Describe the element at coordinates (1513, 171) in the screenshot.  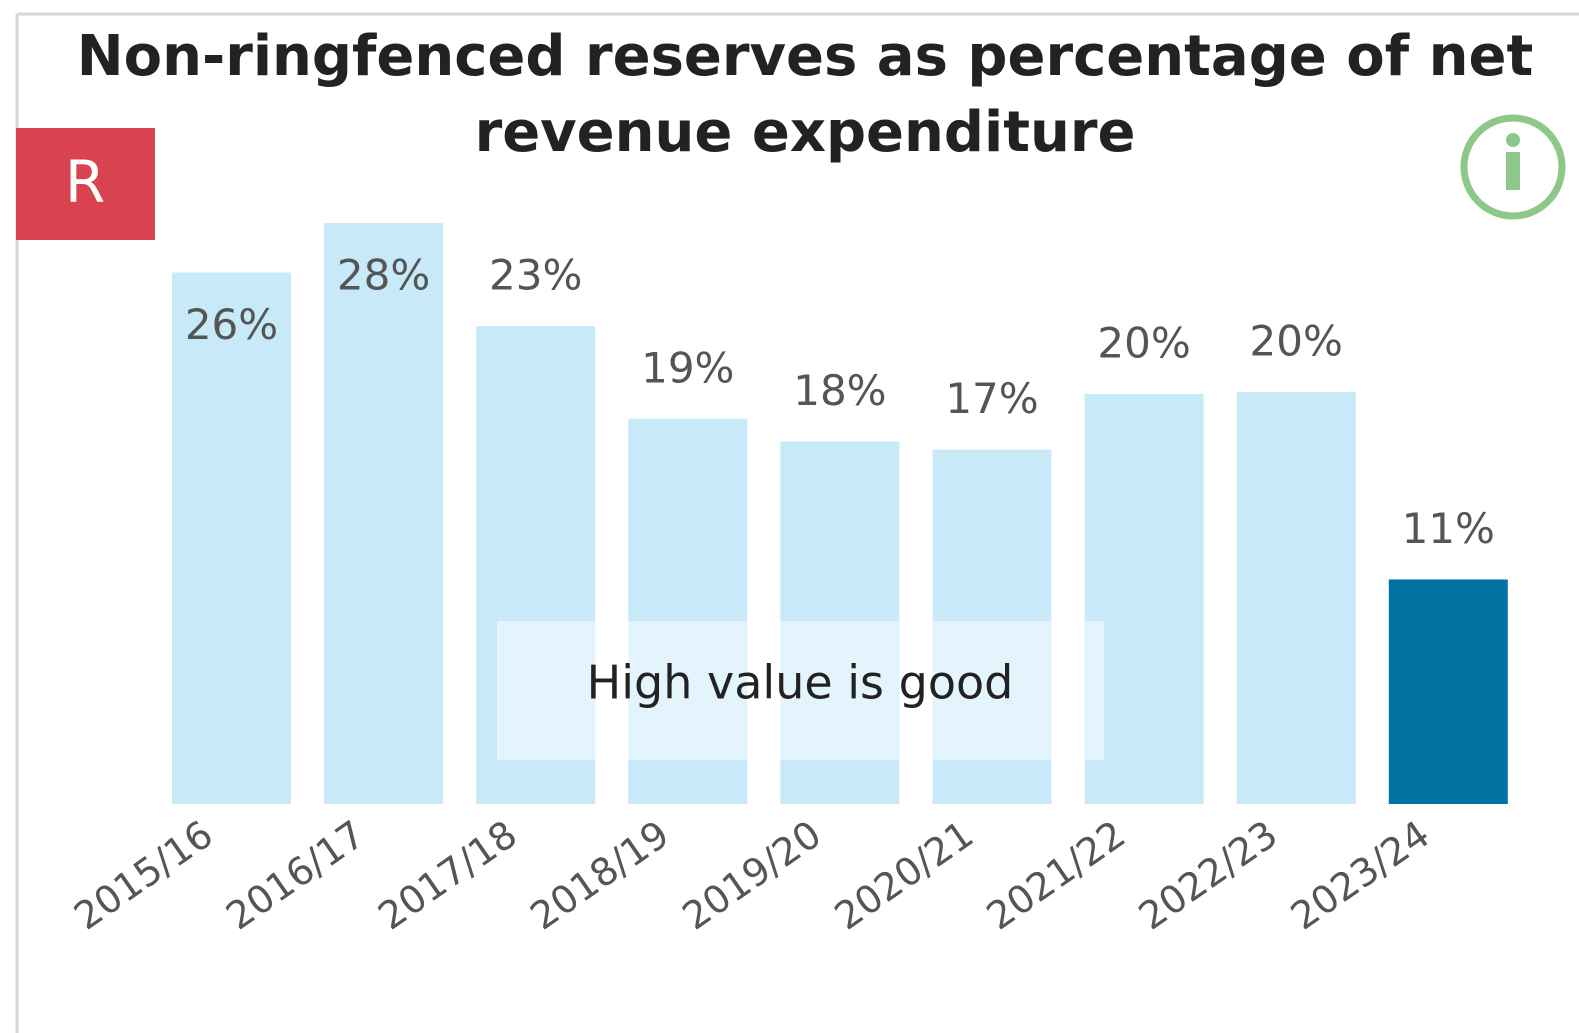
I see `info-stem` at that location.